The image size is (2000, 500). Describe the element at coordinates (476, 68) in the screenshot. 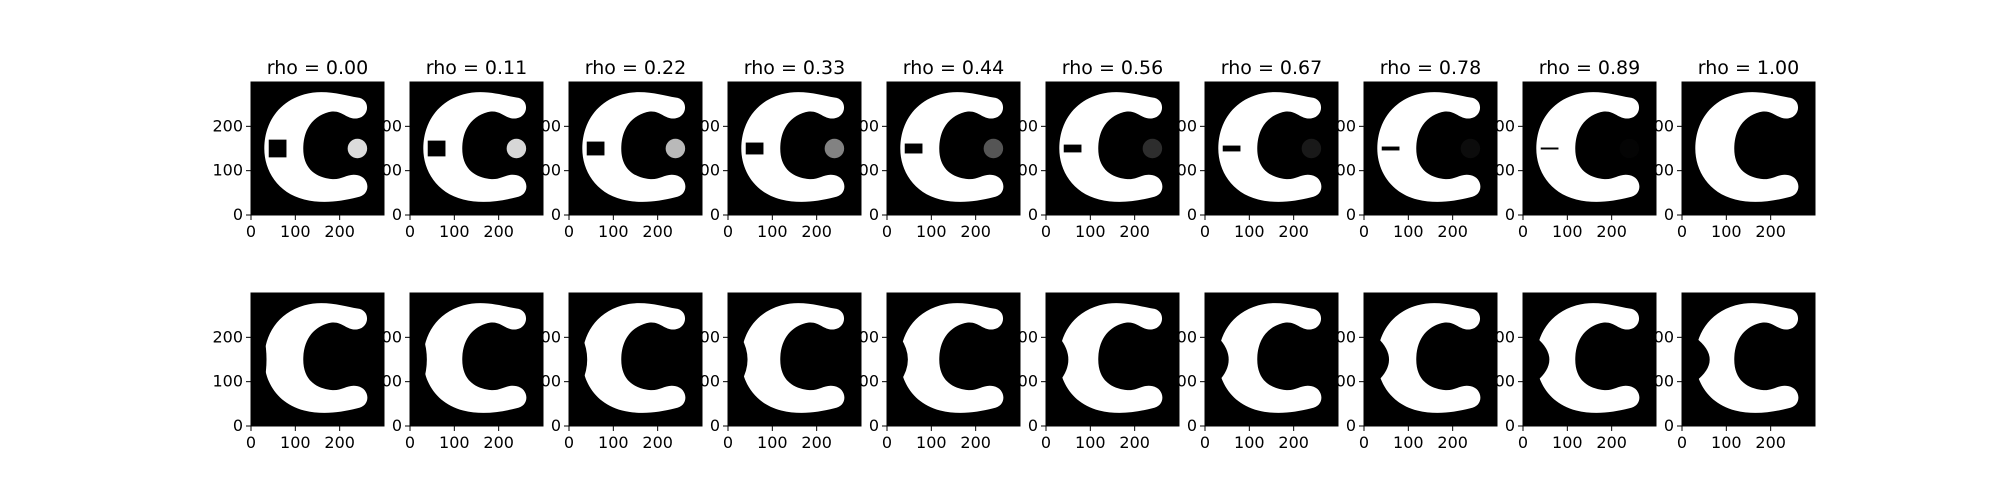

I see `panel-title: rho = 0.11` at that location.